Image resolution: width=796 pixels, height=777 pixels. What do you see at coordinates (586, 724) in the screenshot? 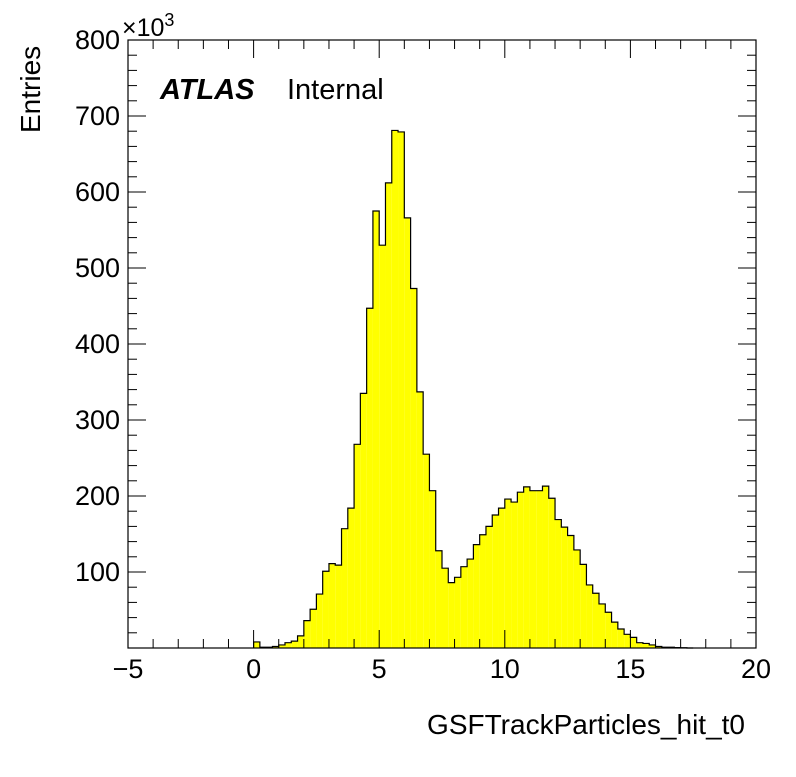
I see `x-axis-title: GSFTrackParticles_hit_t0` at bounding box center [586, 724].